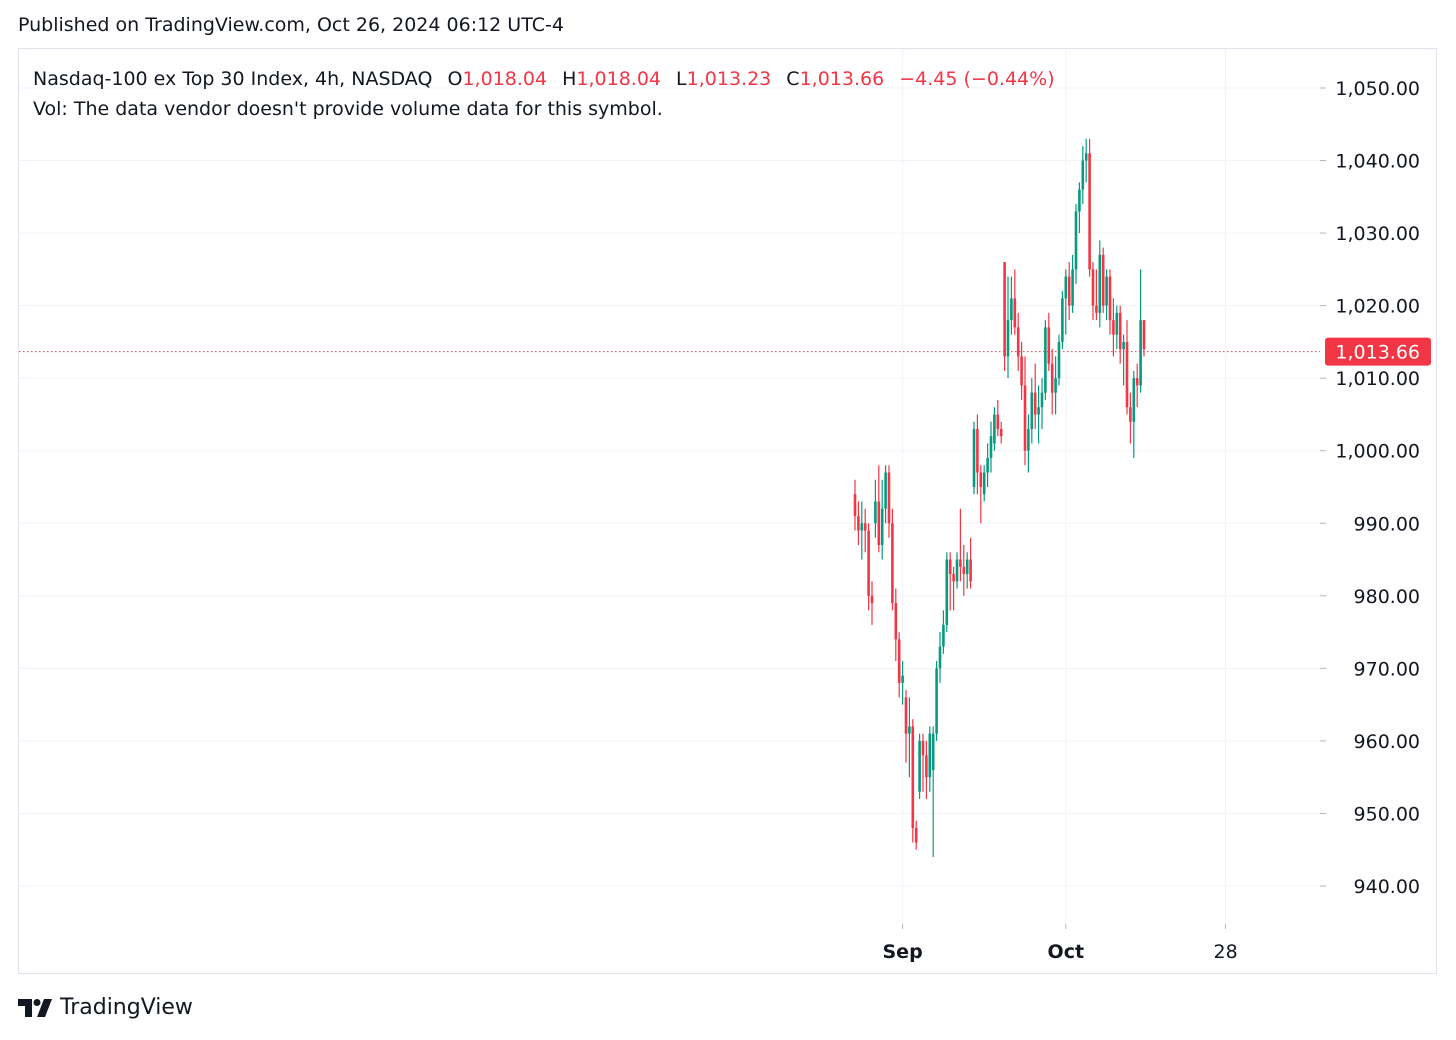  I want to click on symbol-title: Nasdaq-100 ex Top 30 Index, 4h, NASDAQ, so click(233, 79).